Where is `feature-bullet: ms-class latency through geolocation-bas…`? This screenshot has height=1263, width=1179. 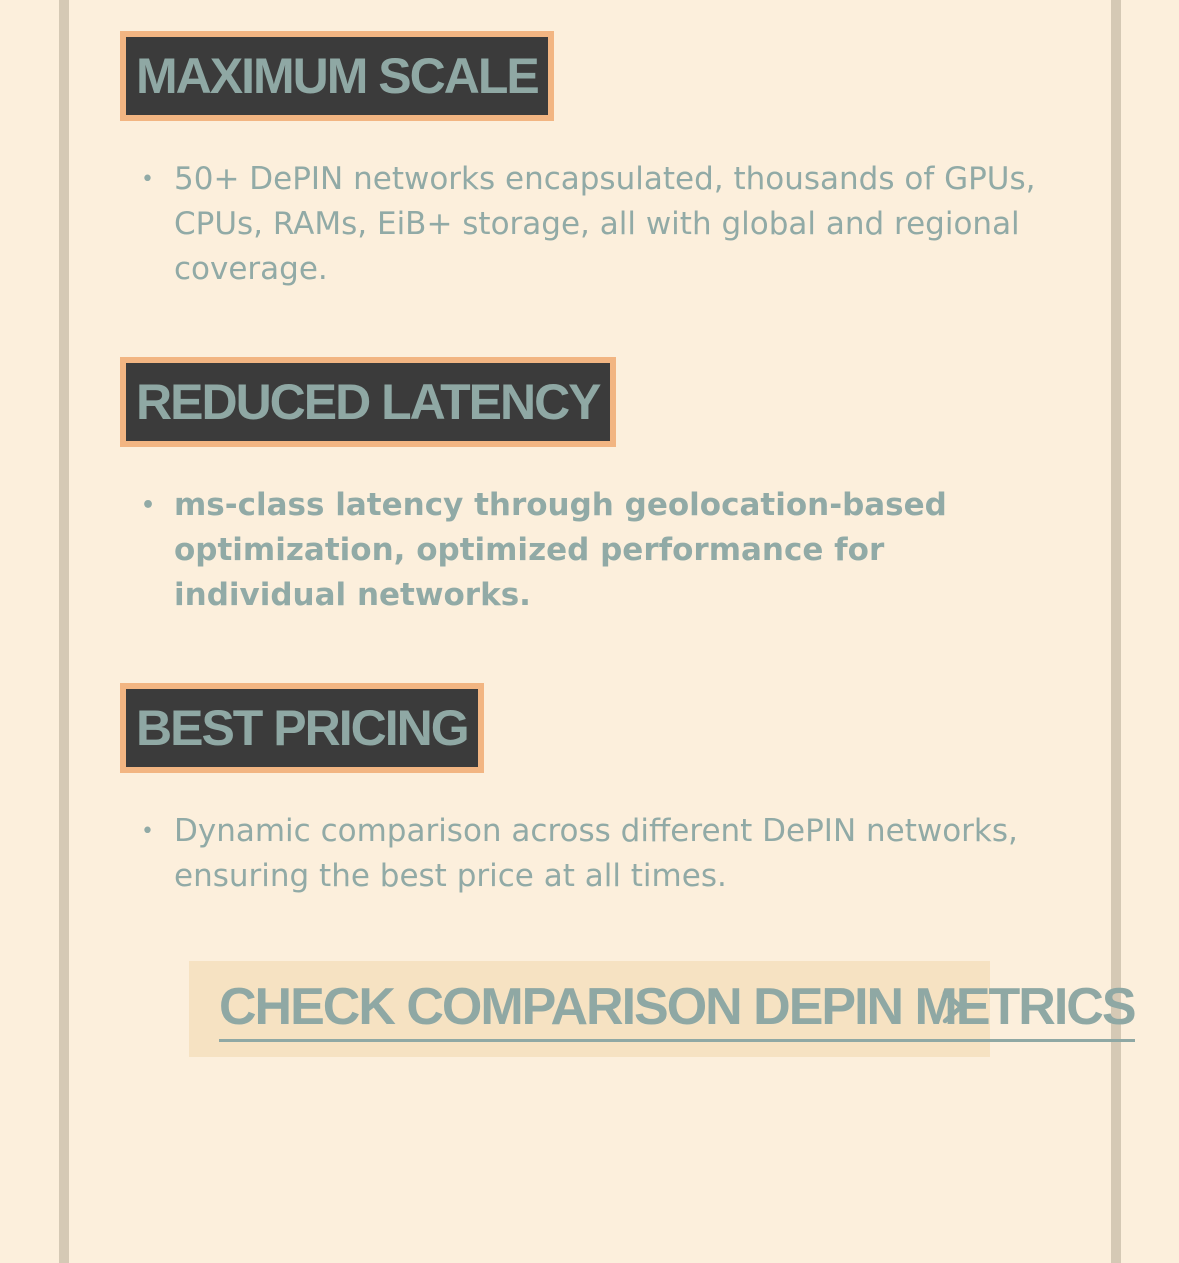
feature-bullet: ms-class latency through geolocation-bas… is located at coordinates (600, 550).